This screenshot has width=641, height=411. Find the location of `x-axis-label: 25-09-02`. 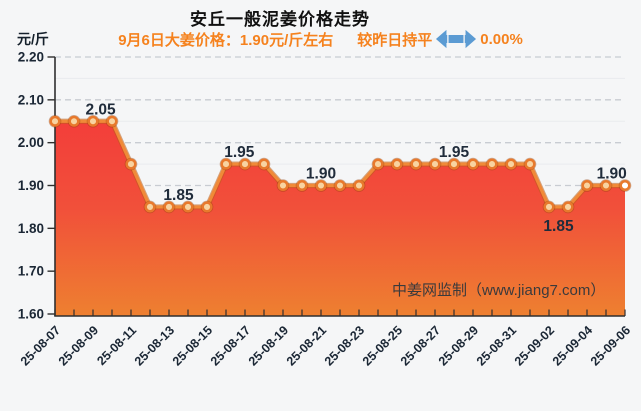

x-axis-label: 25-09-02 is located at coordinates (534, 345).